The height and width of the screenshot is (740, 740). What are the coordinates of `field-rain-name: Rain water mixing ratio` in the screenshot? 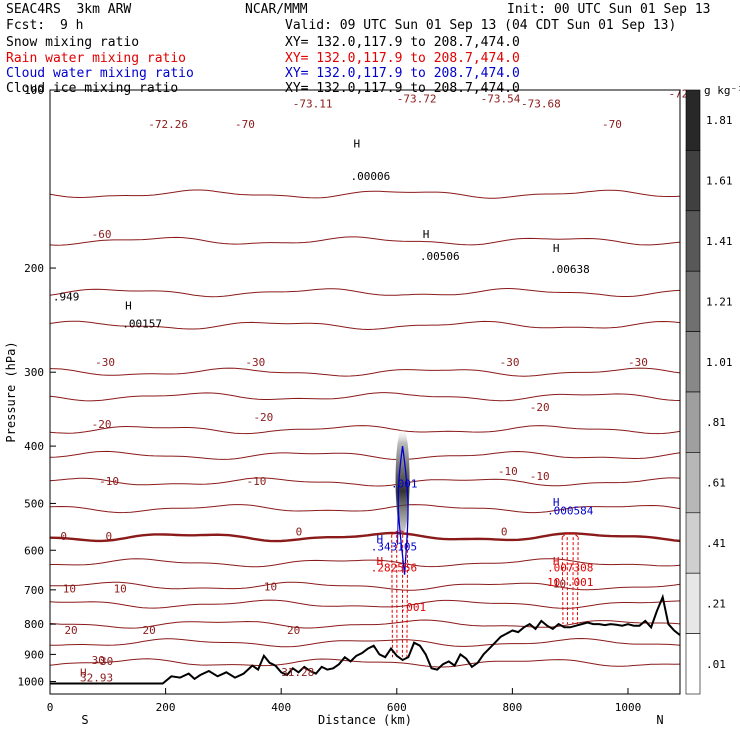 It's located at (96, 58).